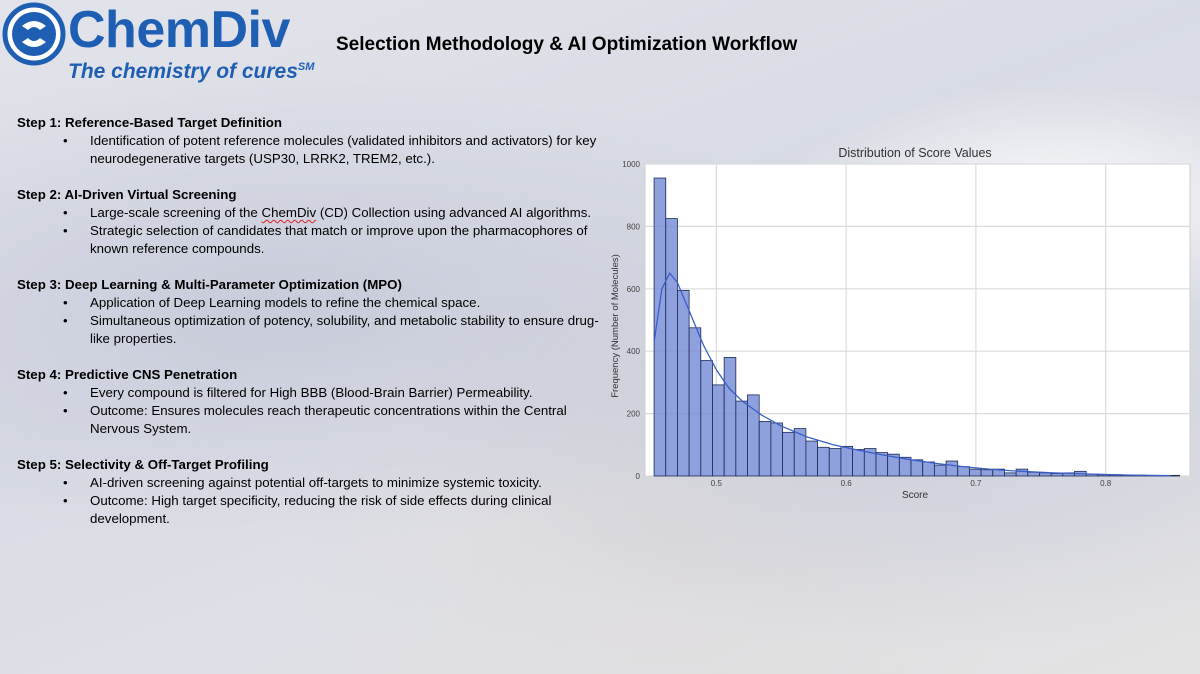 The height and width of the screenshot is (674, 1200). What do you see at coordinates (717, 483) in the screenshot?
I see `x-tick-label: 0.5` at bounding box center [717, 483].